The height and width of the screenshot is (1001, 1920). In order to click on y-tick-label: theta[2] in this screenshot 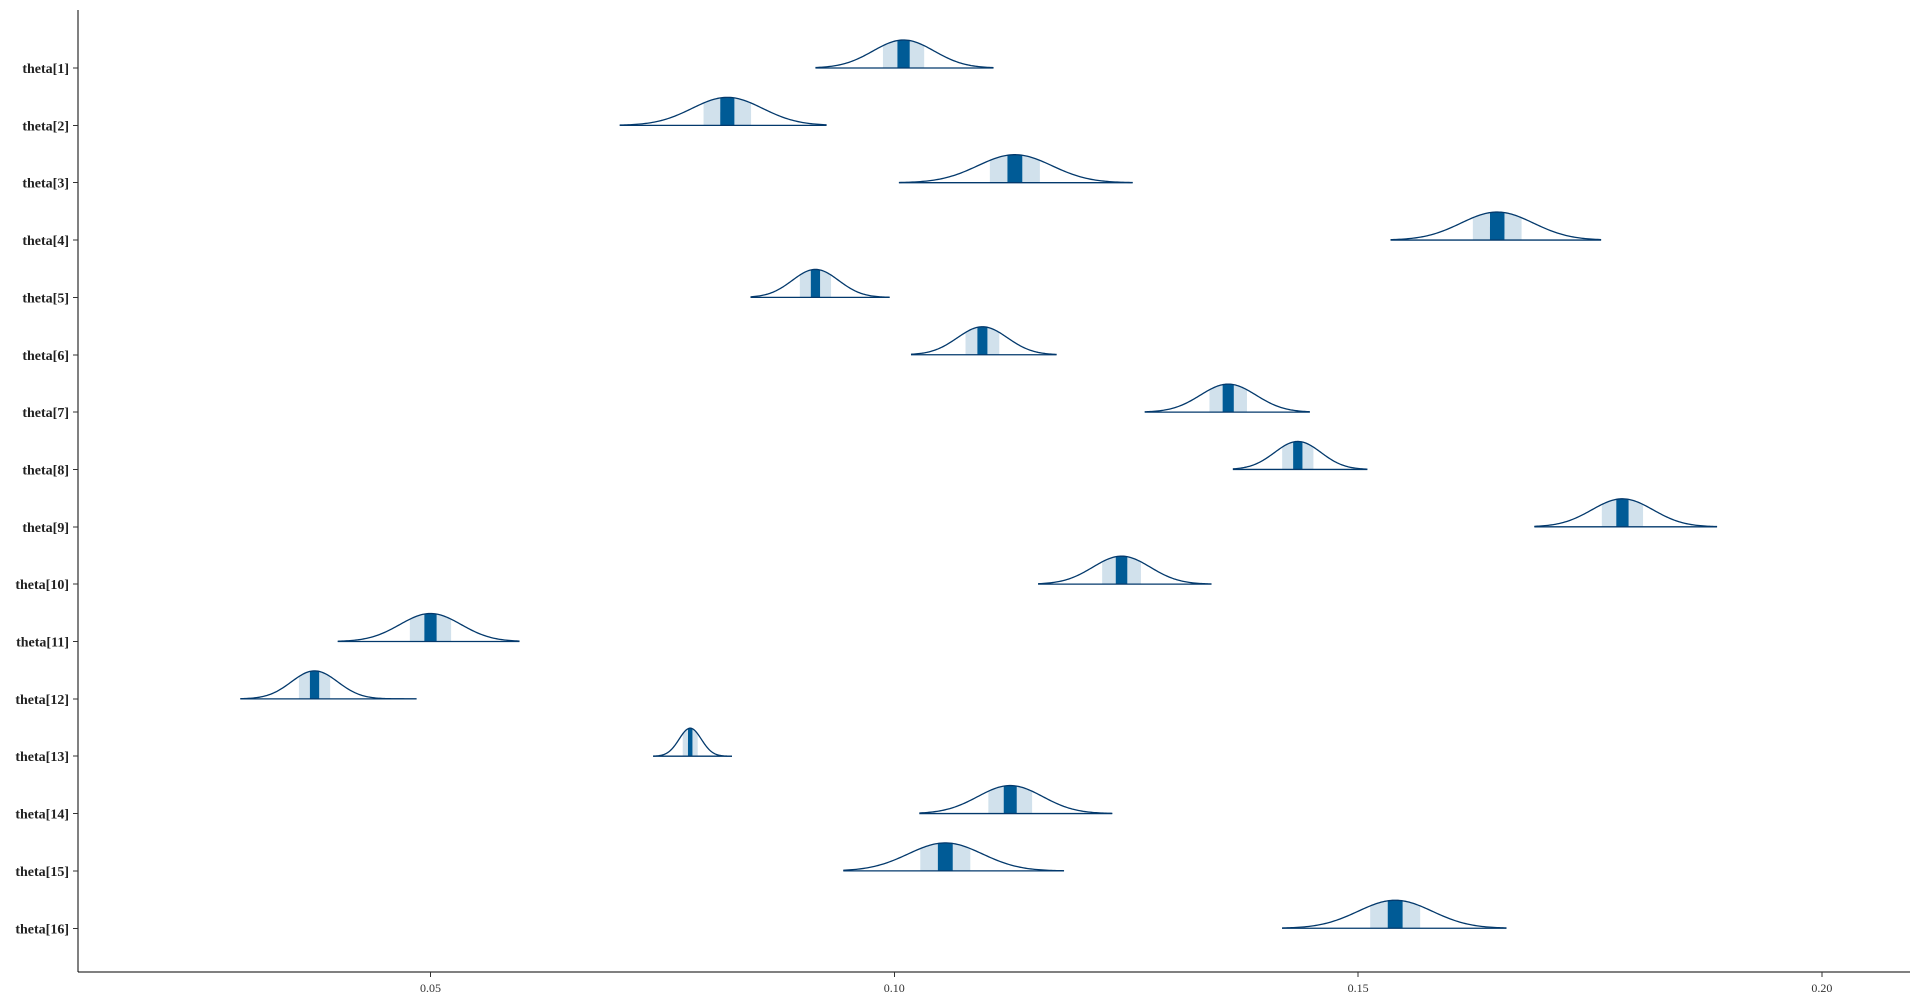, I will do `click(45, 126)`.